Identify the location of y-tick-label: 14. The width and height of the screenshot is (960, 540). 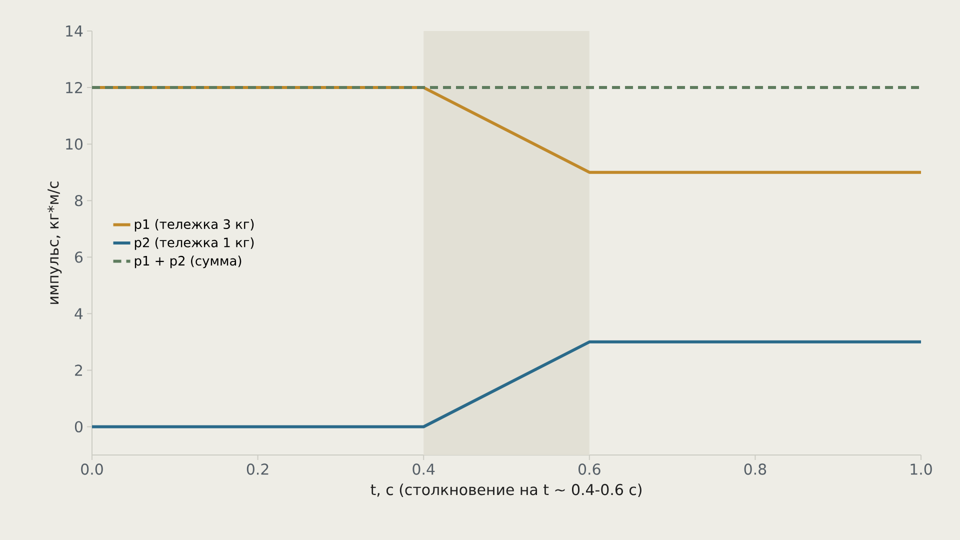
(74, 31).